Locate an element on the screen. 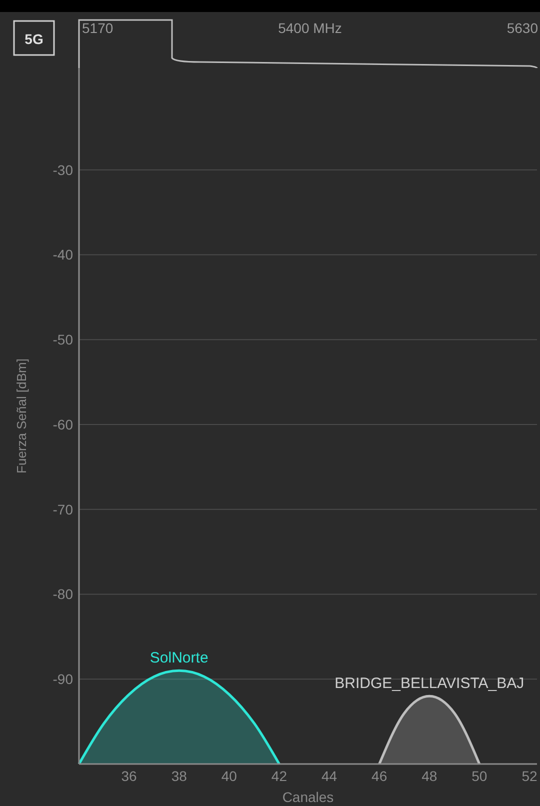  y-tick-label: -50 is located at coordinates (63, 340).